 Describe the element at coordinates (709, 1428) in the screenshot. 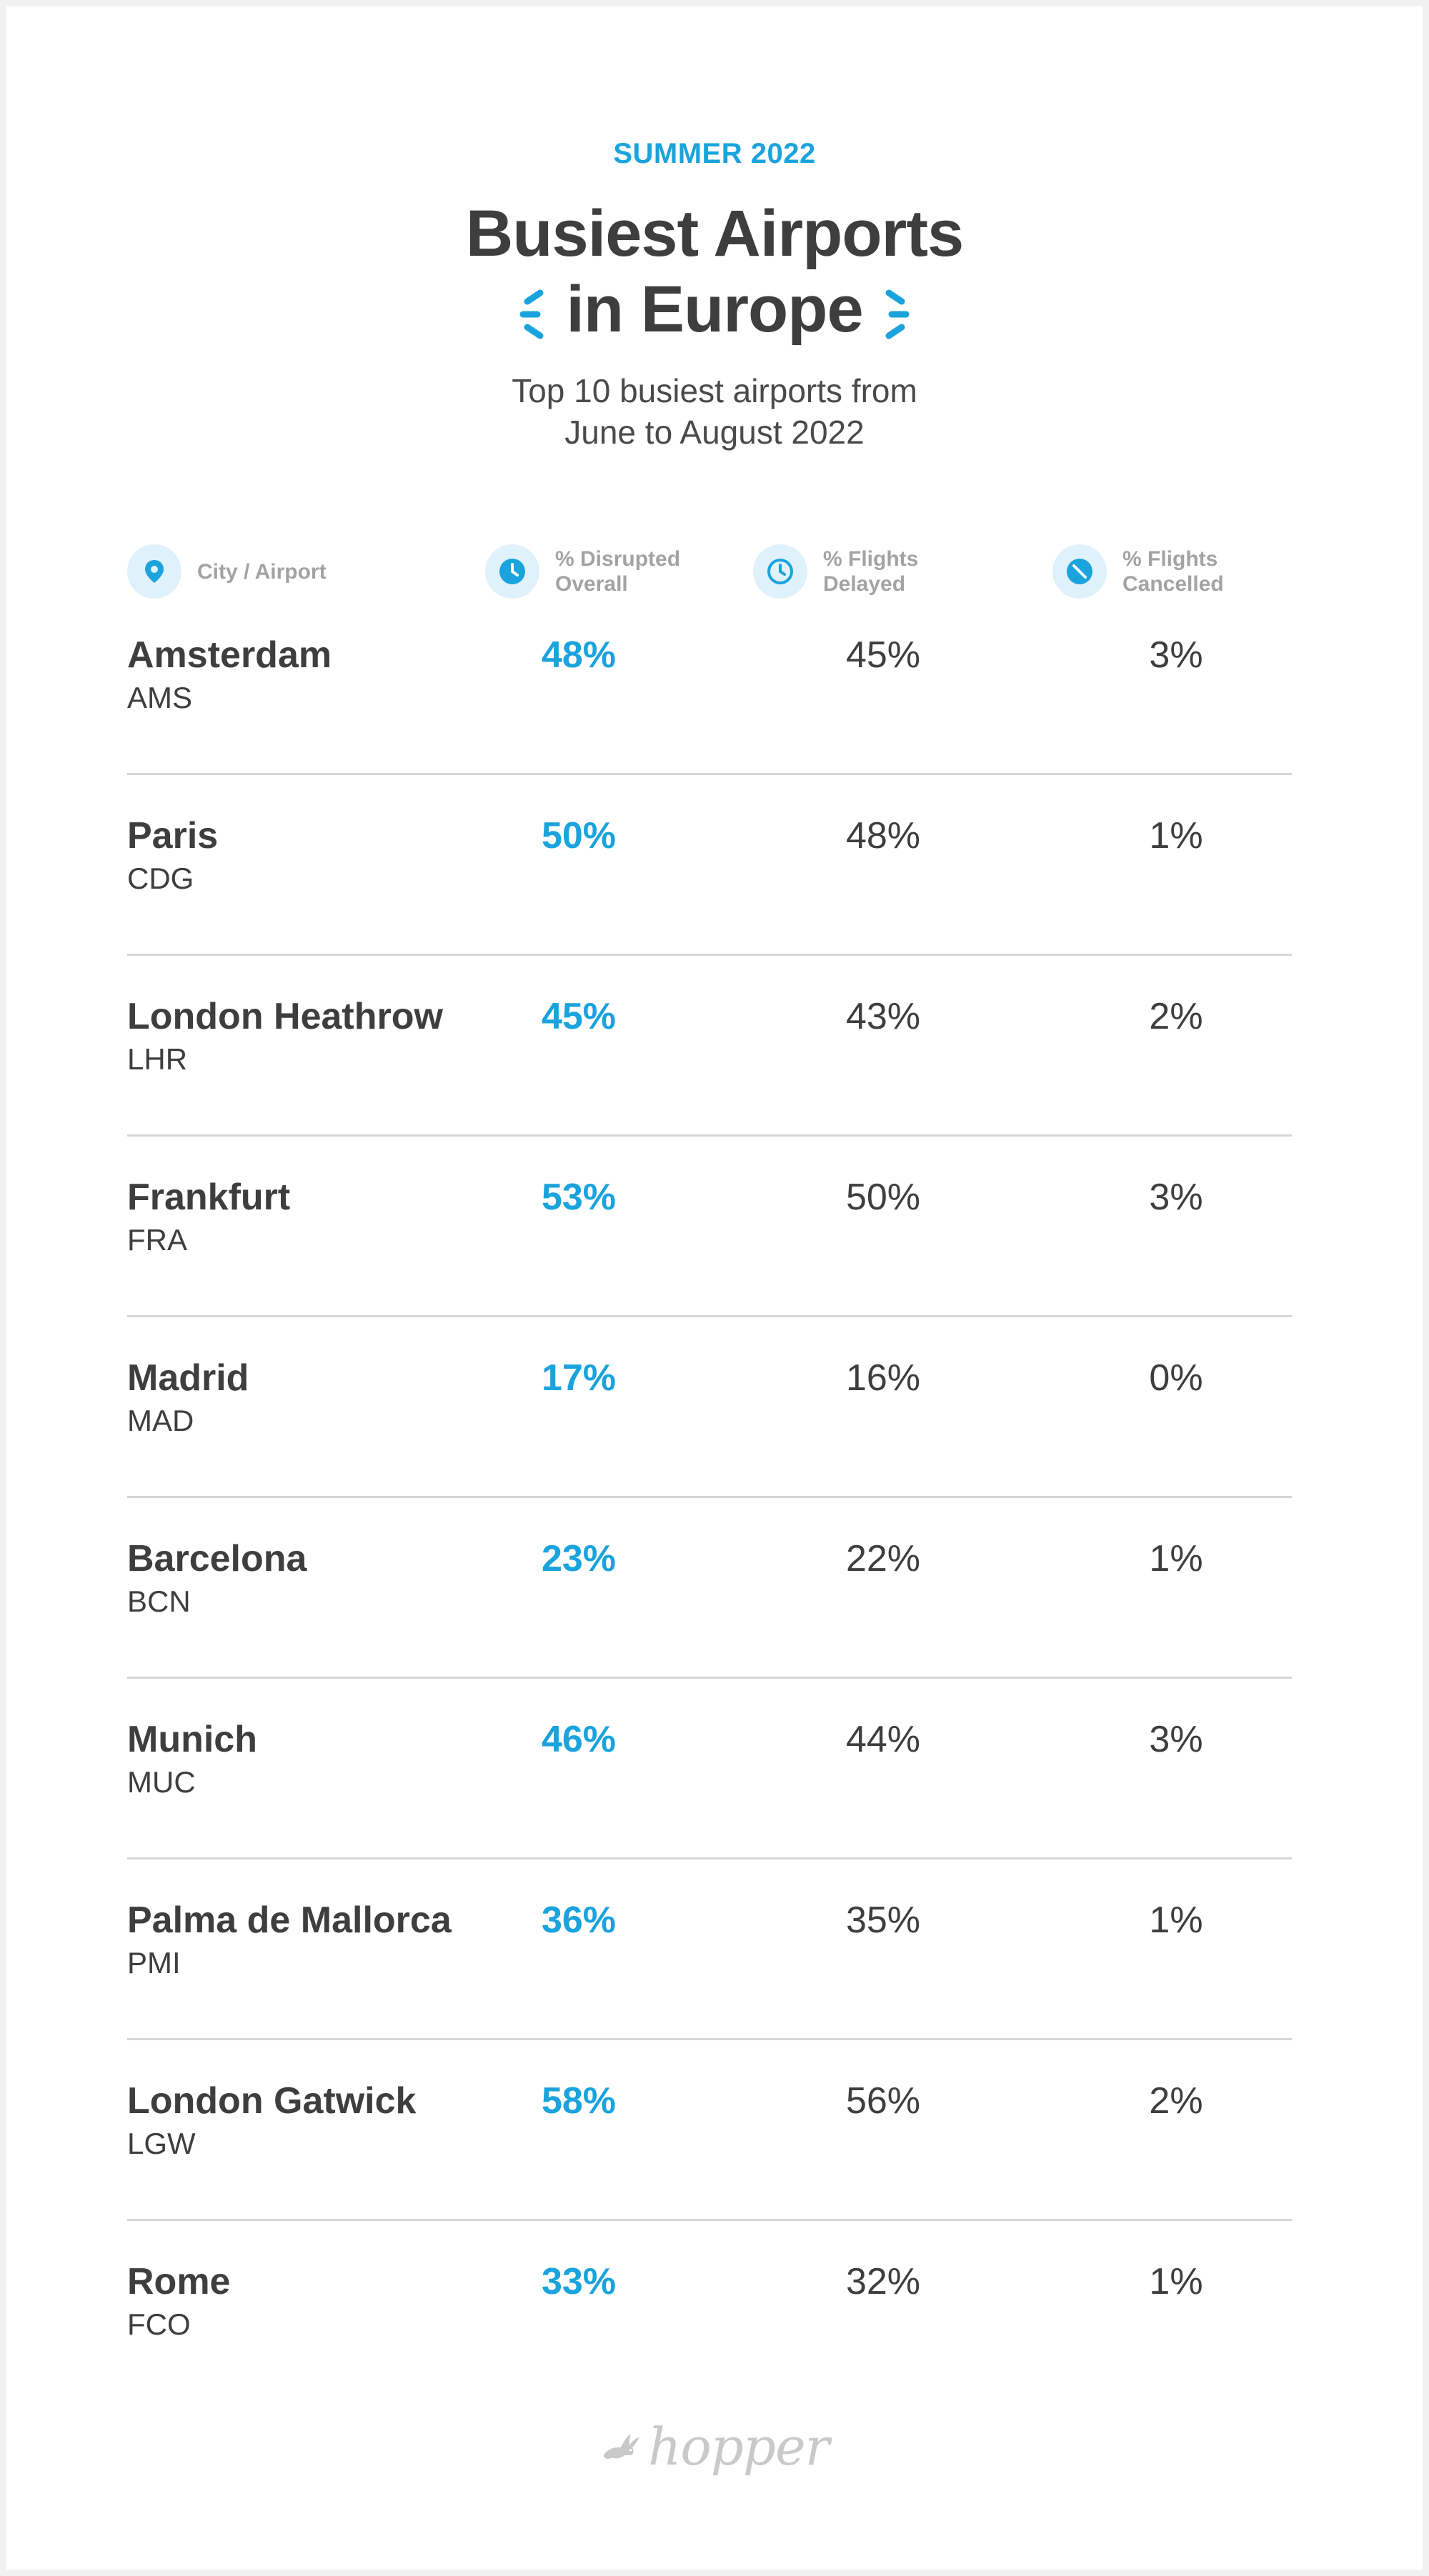

I see `table-row: Madrid MAD 17% 16% 0%` at that location.